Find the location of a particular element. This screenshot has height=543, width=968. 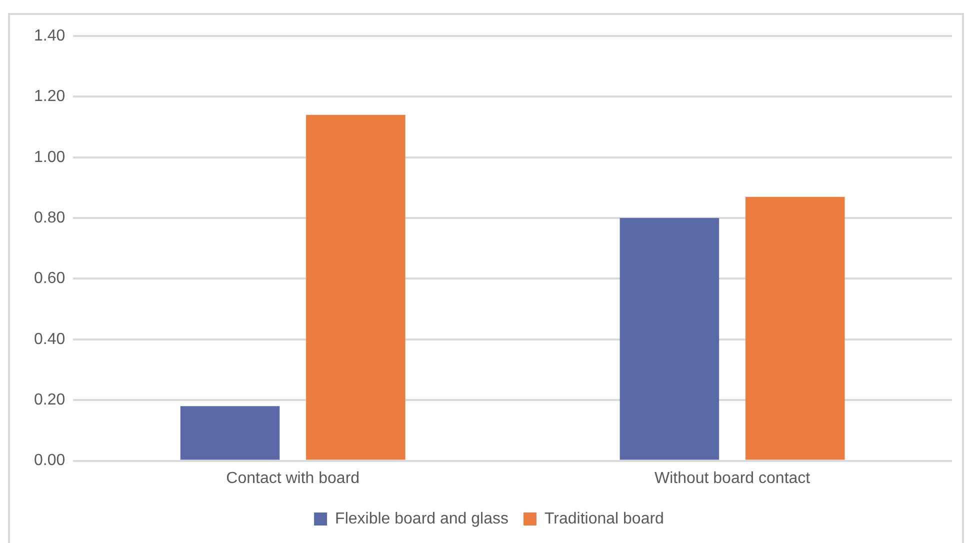

y-tick-label: 1.20 is located at coordinates (50, 97).